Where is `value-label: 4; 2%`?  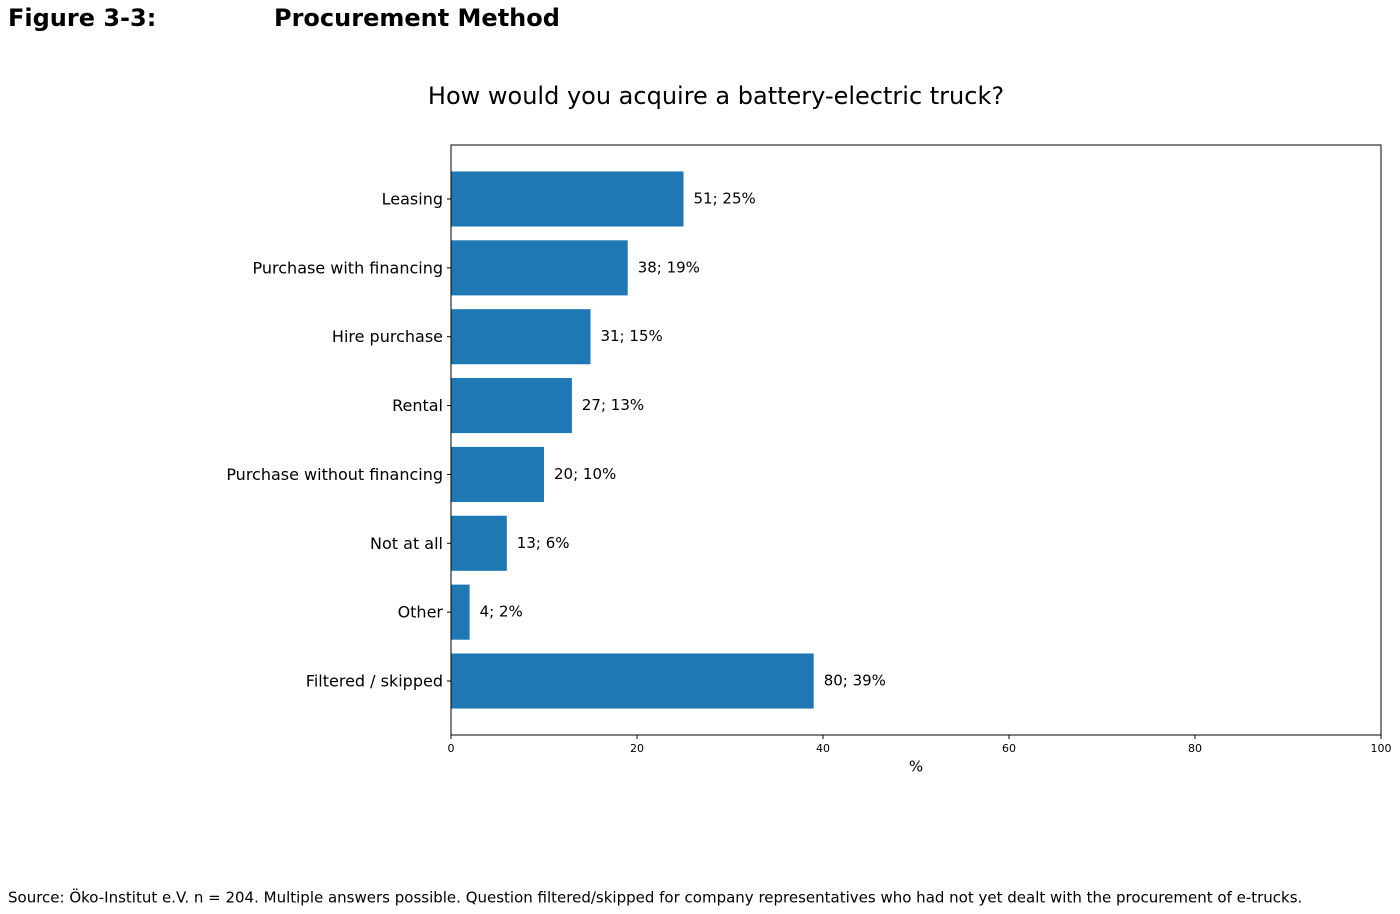
value-label: 4; 2% is located at coordinates (501, 612).